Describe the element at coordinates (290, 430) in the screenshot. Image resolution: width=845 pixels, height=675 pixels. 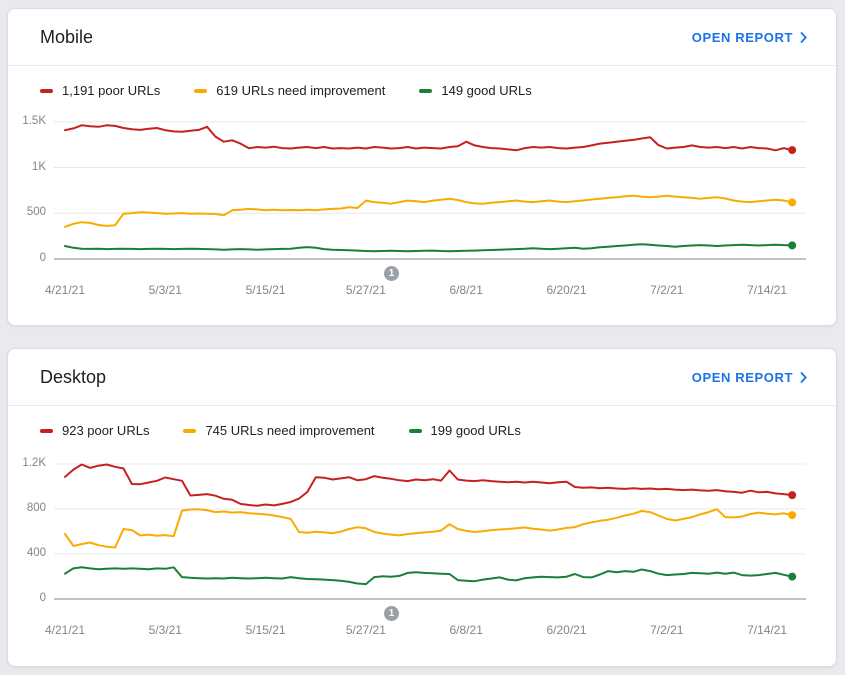
I see `legend-label: 745 URLs need improvement` at that location.